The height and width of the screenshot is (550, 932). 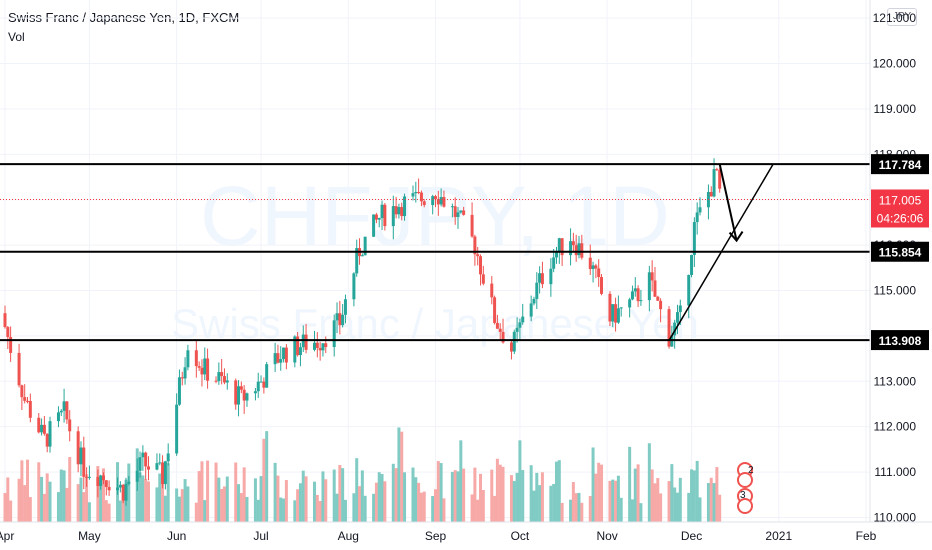 I want to click on projection-arrow, so click(x=728, y=202).